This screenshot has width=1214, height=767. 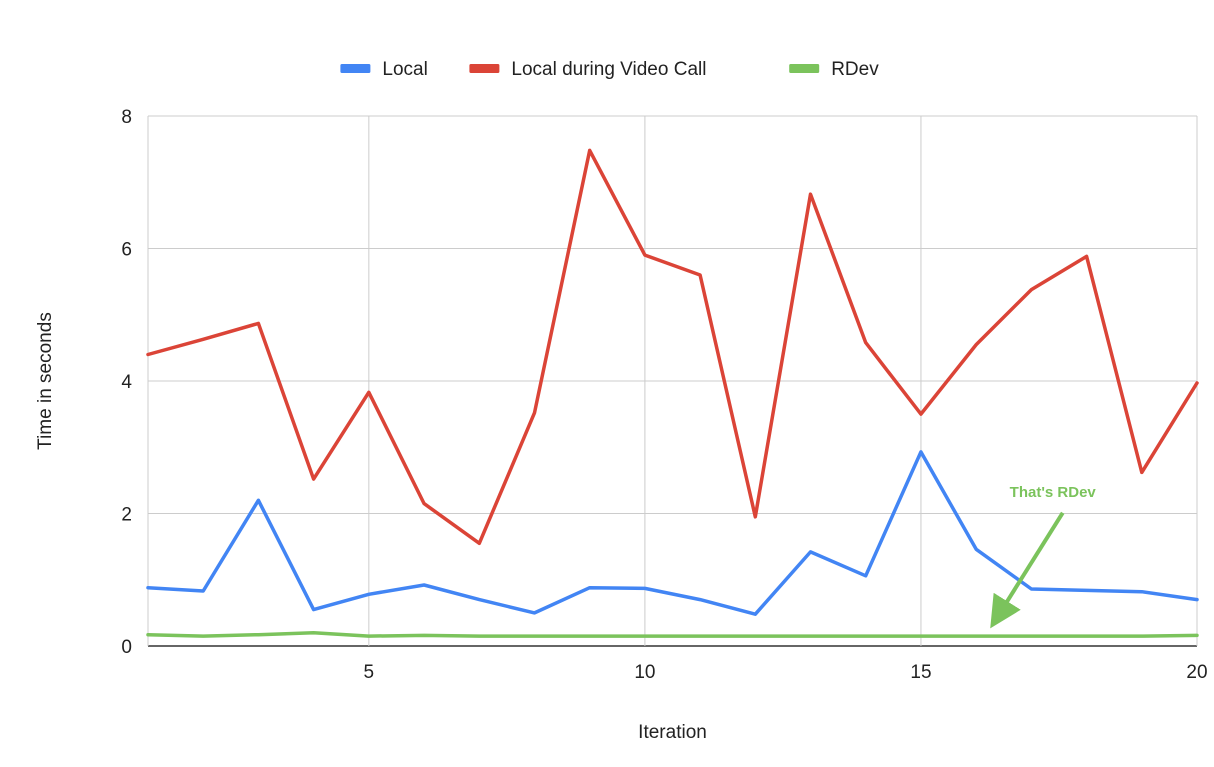 What do you see at coordinates (126, 647) in the screenshot?
I see `y-tick-label: 0` at bounding box center [126, 647].